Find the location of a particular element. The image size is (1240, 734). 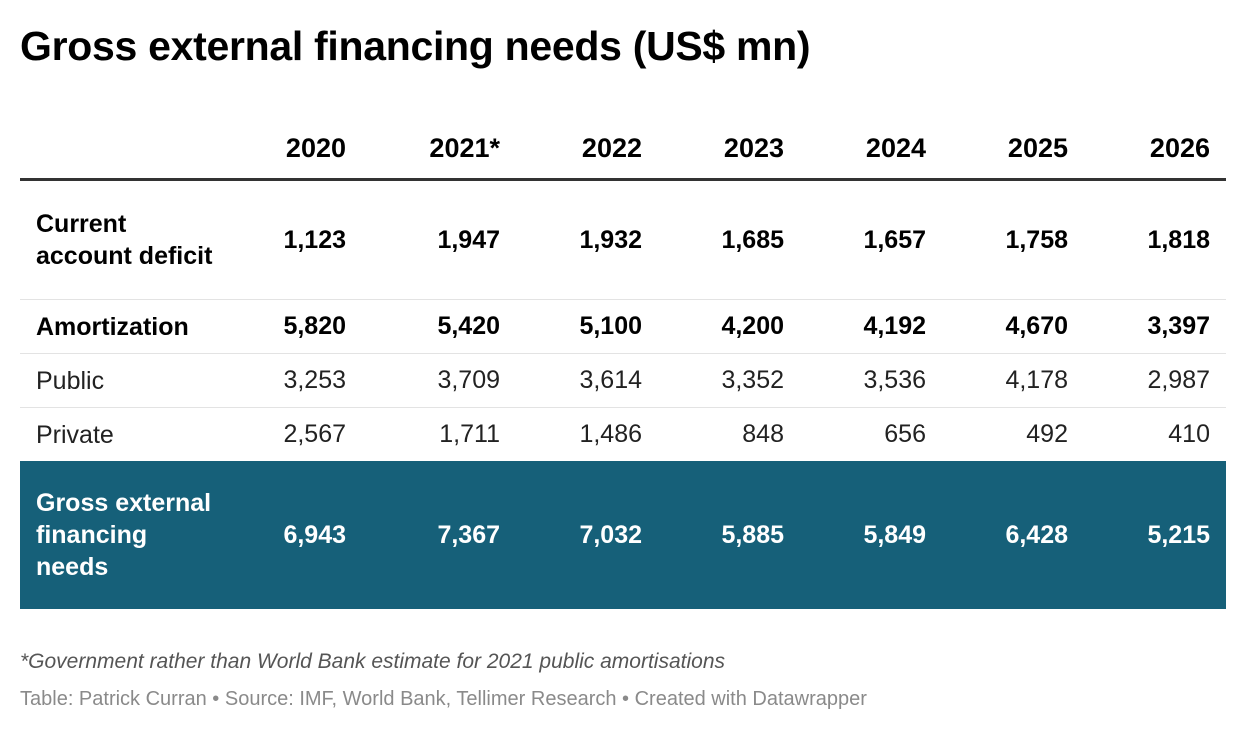

table-cell: 2,567 is located at coordinates (314, 434).